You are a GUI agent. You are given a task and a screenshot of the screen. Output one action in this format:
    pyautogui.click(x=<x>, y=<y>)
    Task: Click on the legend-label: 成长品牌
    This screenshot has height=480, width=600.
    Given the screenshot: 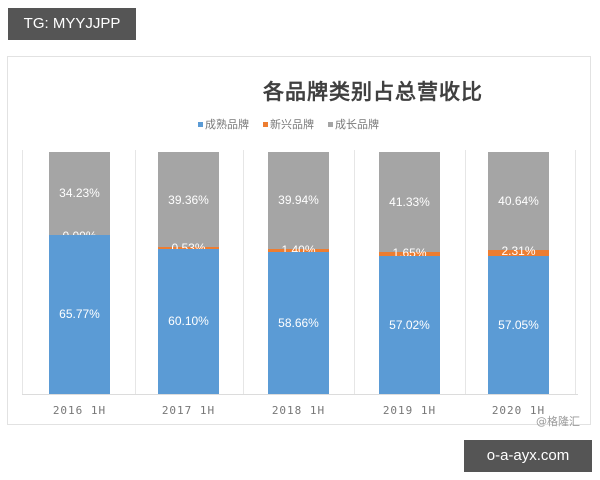 What is the action you would take?
    pyautogui.click(x=357, y=124)
    